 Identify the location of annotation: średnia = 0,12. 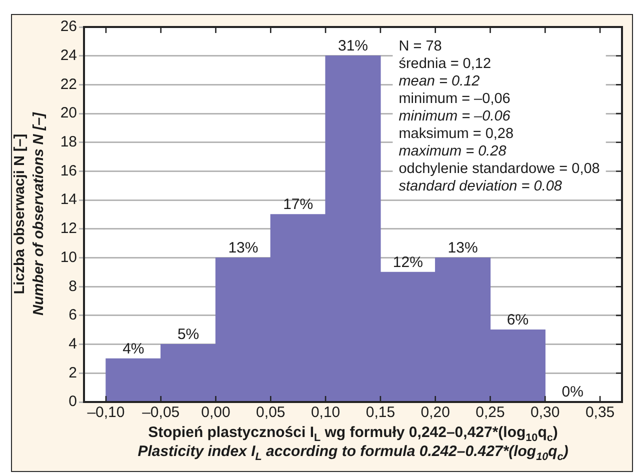
(445, 64).